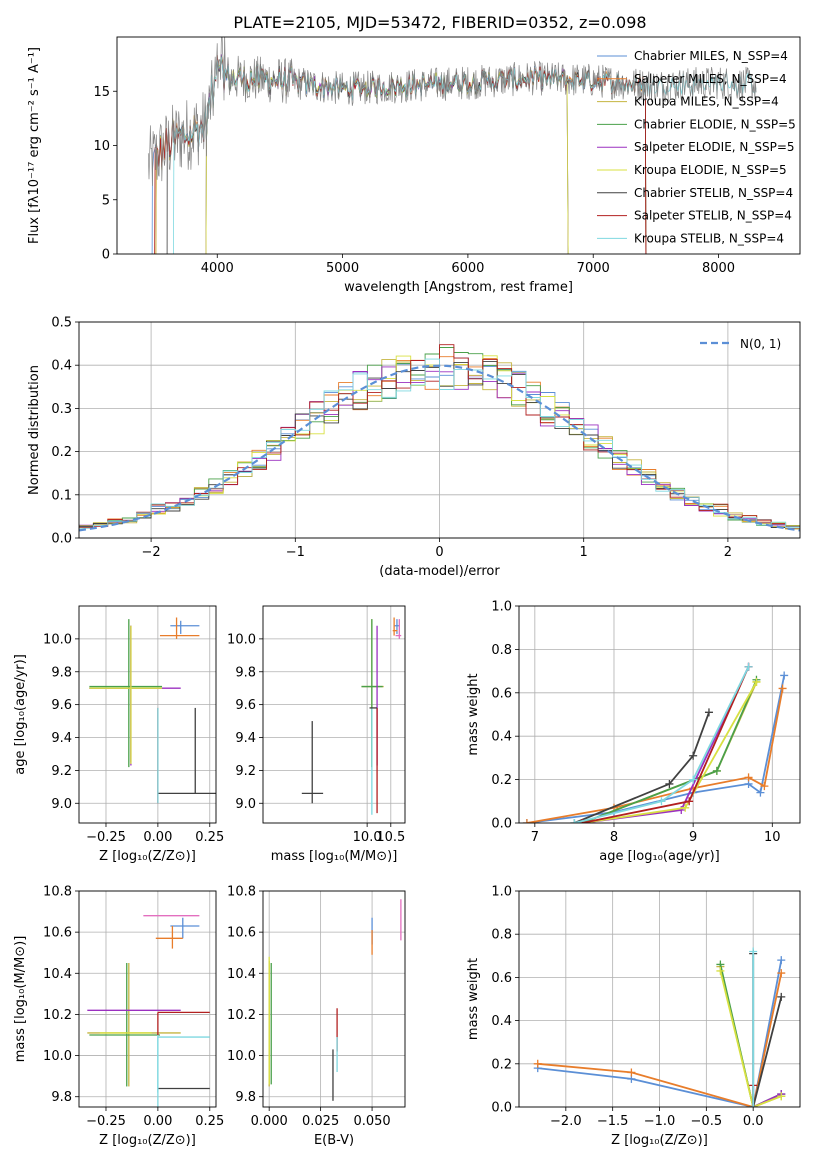 Image resolution: width=819 pixels, height=1170 pixels. What do you see at coordinates (501, 1108) in the screenshot?
I see `z-weight-ytick-label: 0.0` at bounding box center [501, 1108].